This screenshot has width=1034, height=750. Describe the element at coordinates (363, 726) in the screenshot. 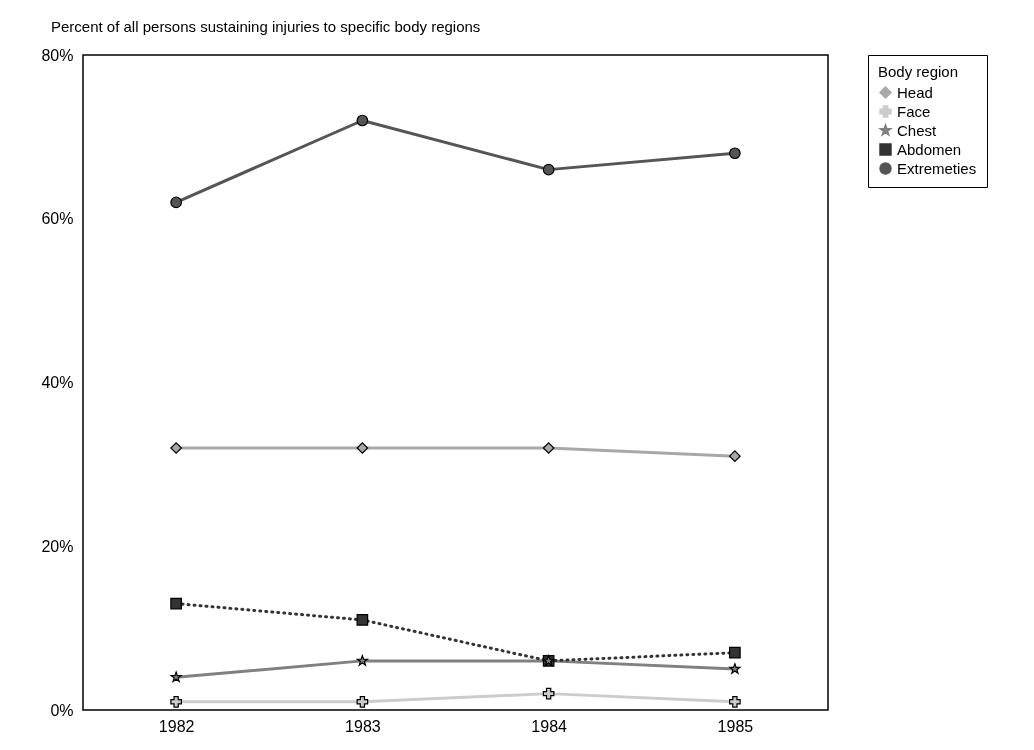

I see `x-tick-label: 1983` at that location.